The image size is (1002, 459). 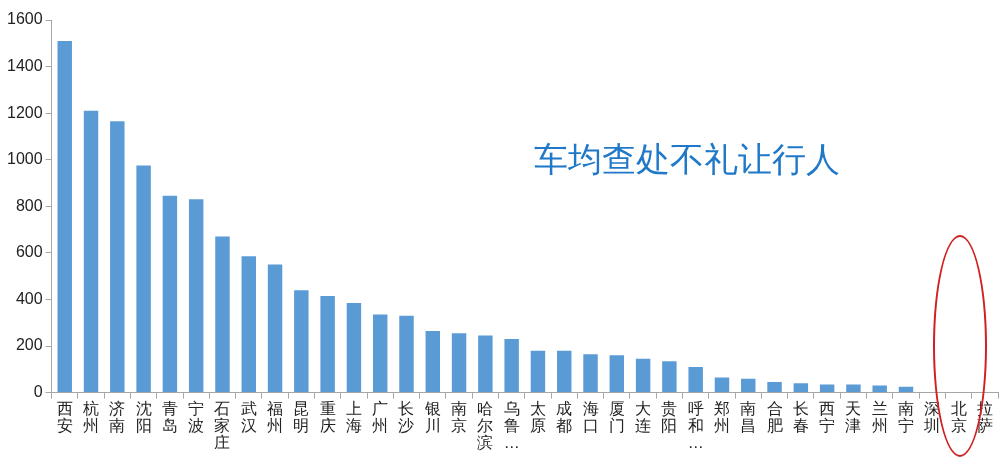 I want to click on x-tick-label: 天津, so click(x=853, y=417).